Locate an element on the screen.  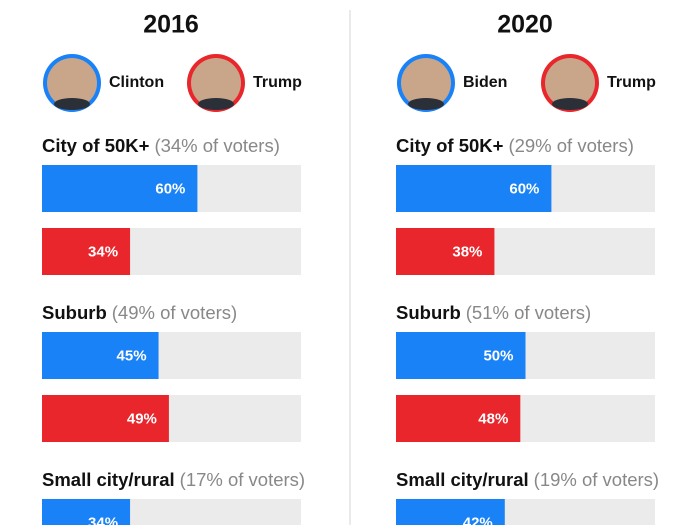
value-label: 50% is located at coordinates (498, 355).